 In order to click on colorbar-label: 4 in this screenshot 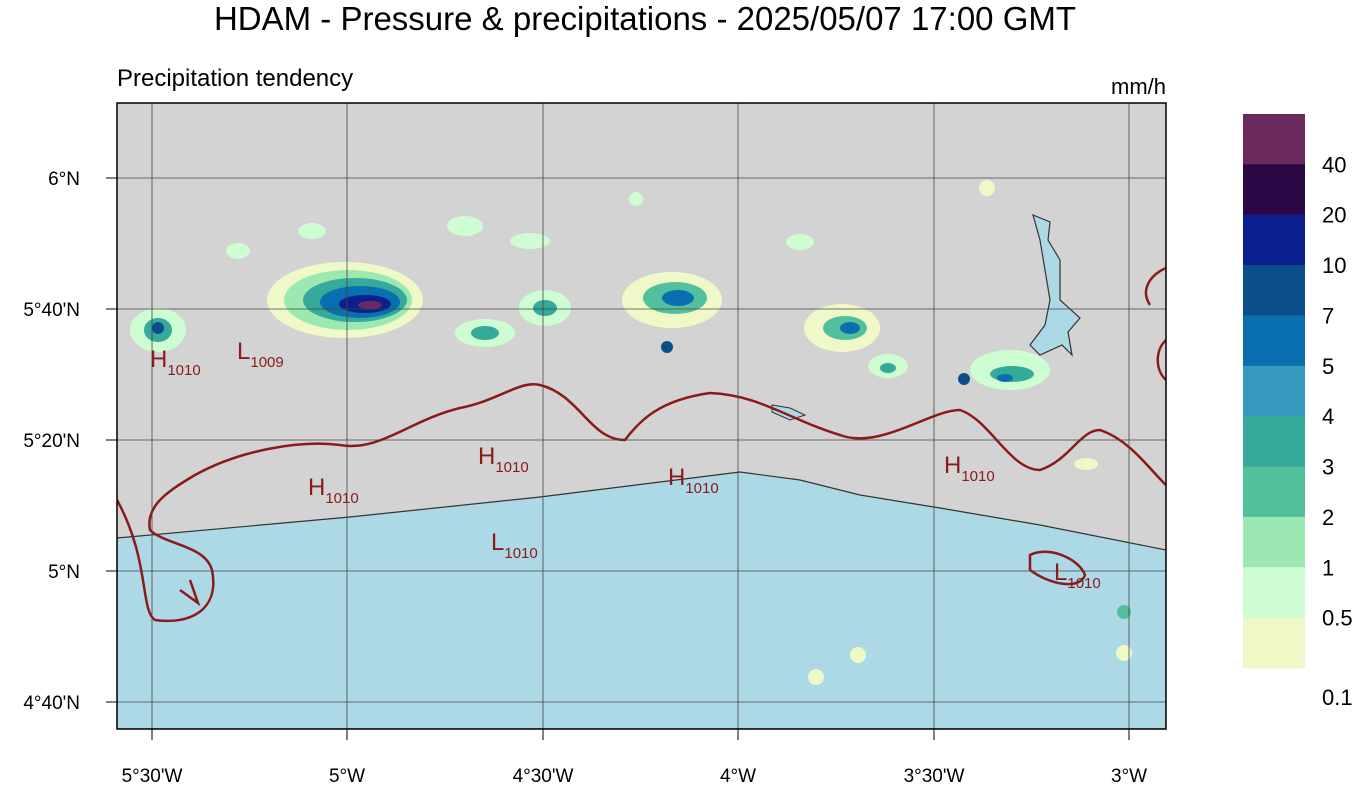, I will do `click(1328, 416)`.